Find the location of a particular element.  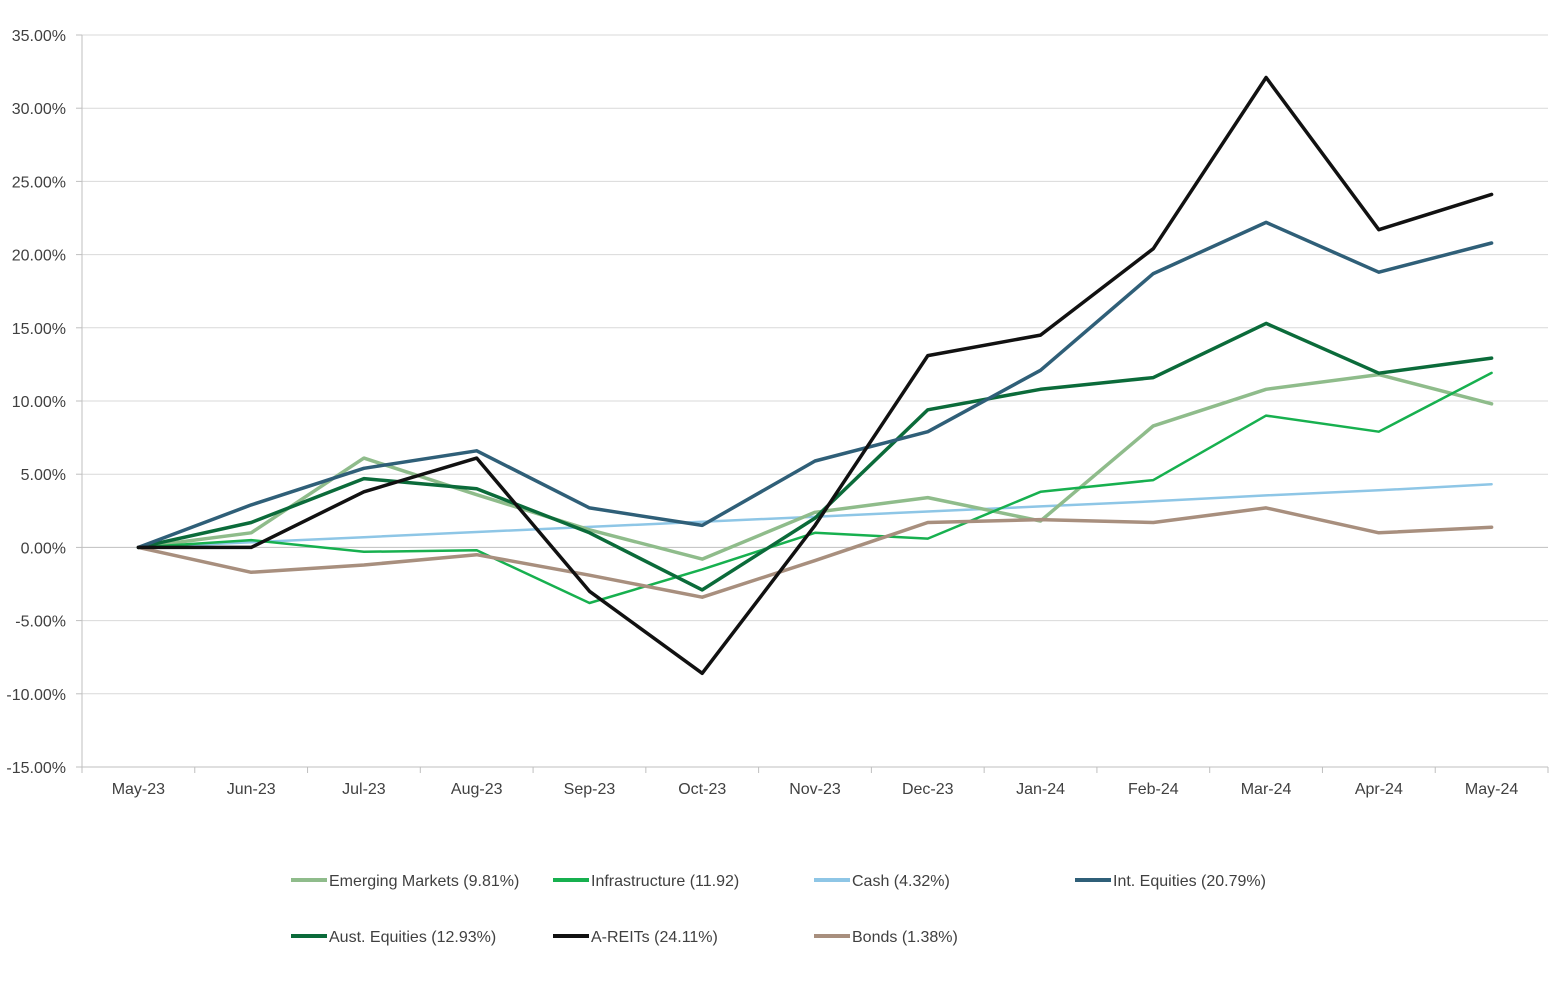

legend-item: Aust. Equities (12.93%) is located at coordinates (393, 937).